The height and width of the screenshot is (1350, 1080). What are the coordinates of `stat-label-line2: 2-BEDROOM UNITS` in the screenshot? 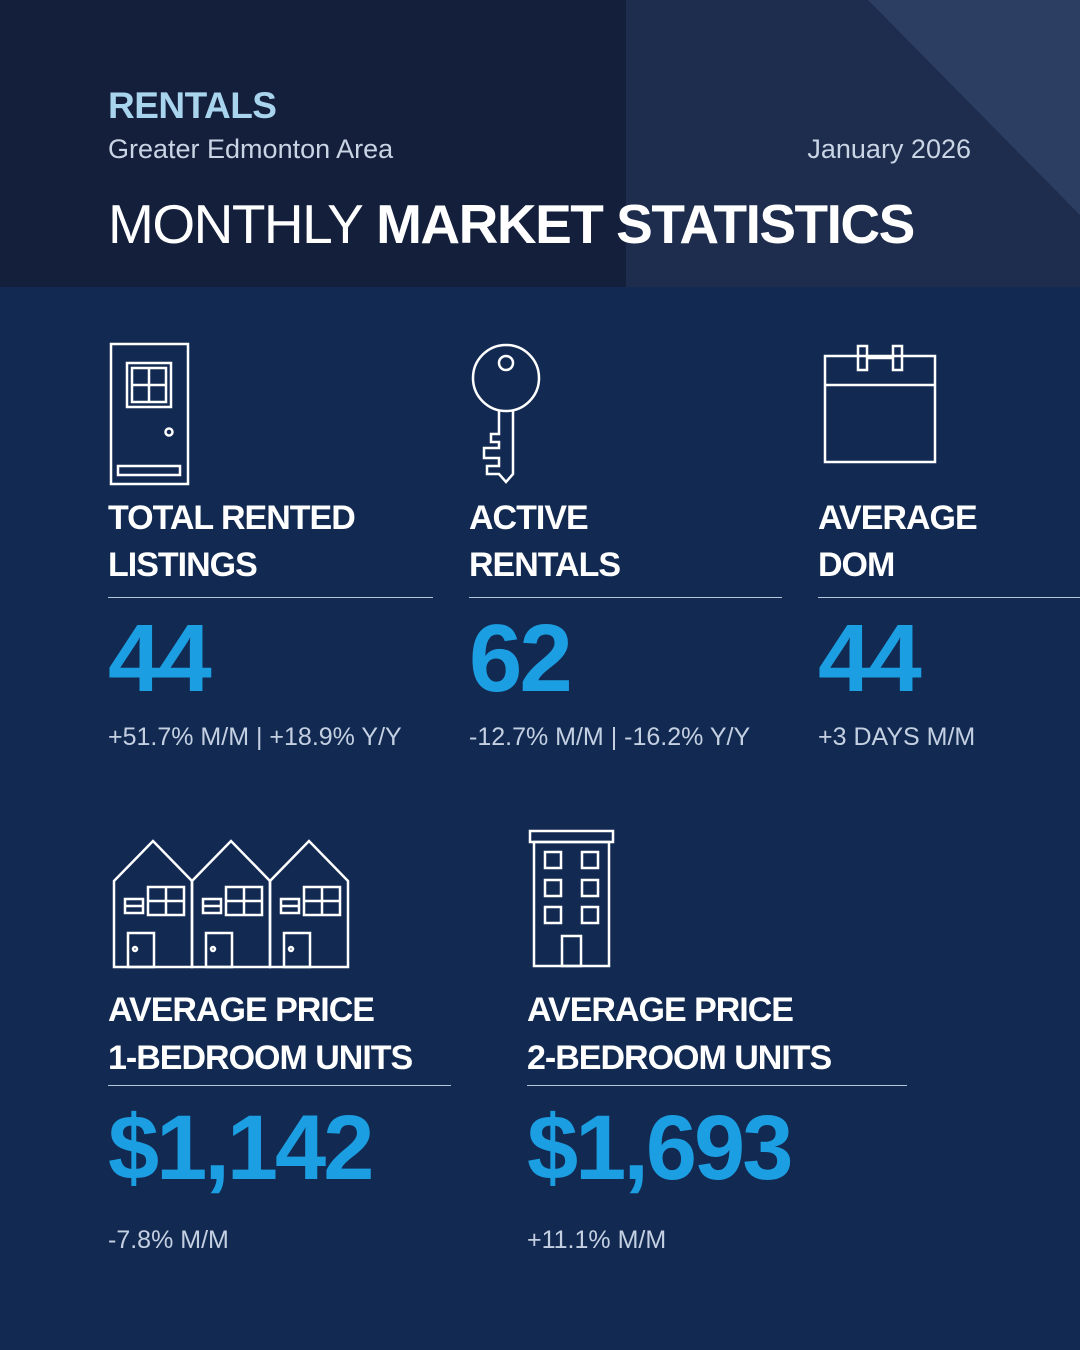 It's located at (679, 1058).